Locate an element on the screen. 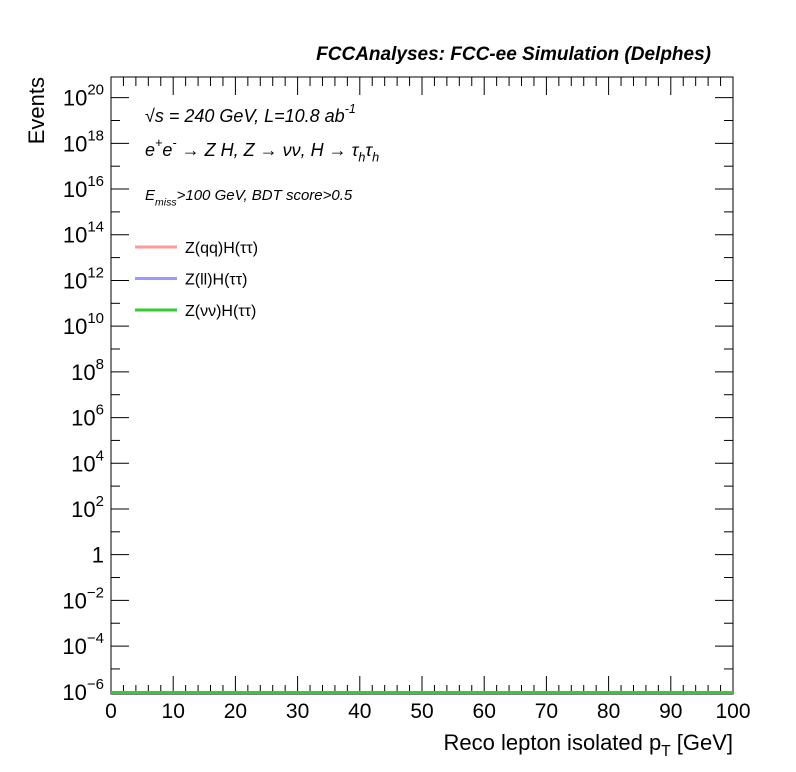 This screenshot has height=772, width=796. text-segment: √s = 240 GeV, L=10.8 ab is located at coordinates (245, 116).